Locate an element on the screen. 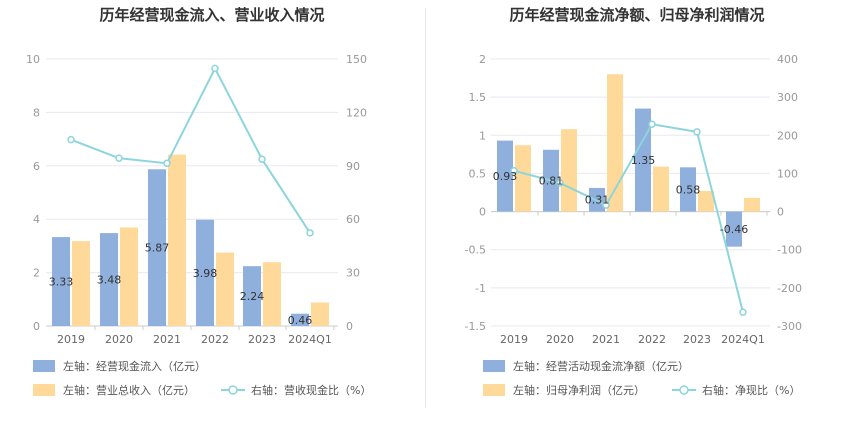 The width and height of the screenshot is (850, 437). chart2-right-tick-label: 0 is located at coordinates (780, 212).